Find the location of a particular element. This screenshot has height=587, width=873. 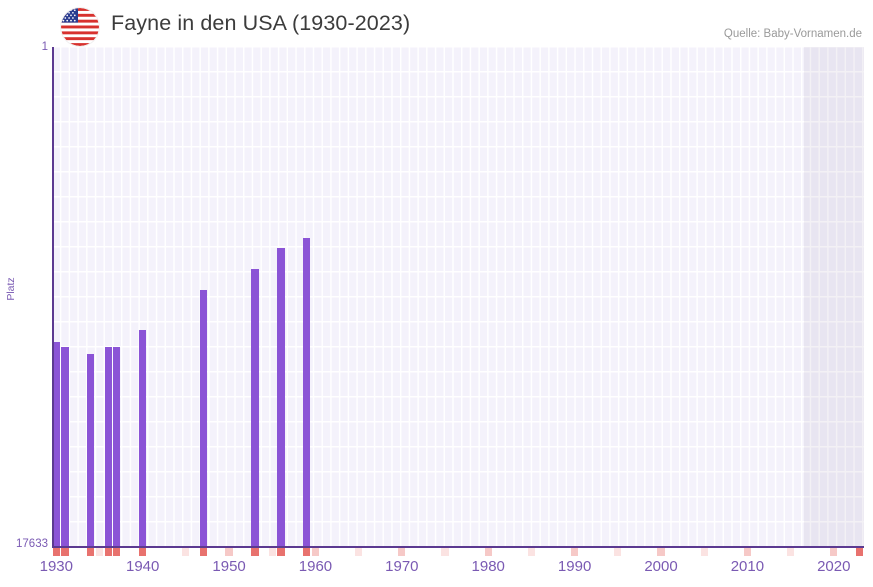

x-axis-label-2020: 2020 is located at coordinates (834, 566).